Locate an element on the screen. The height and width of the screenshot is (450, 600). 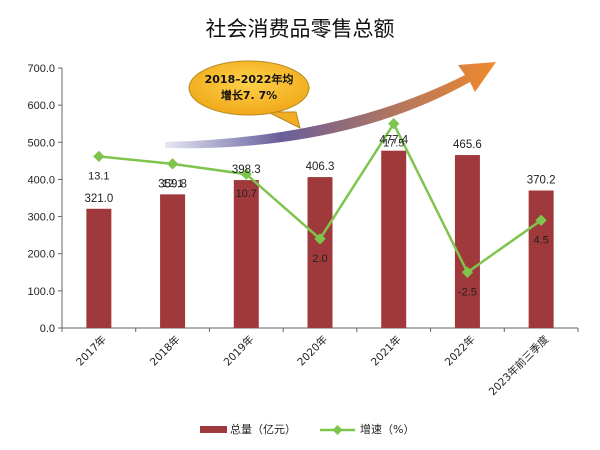
rate-value-label: -2.5 is located at coordinates (467, 292).